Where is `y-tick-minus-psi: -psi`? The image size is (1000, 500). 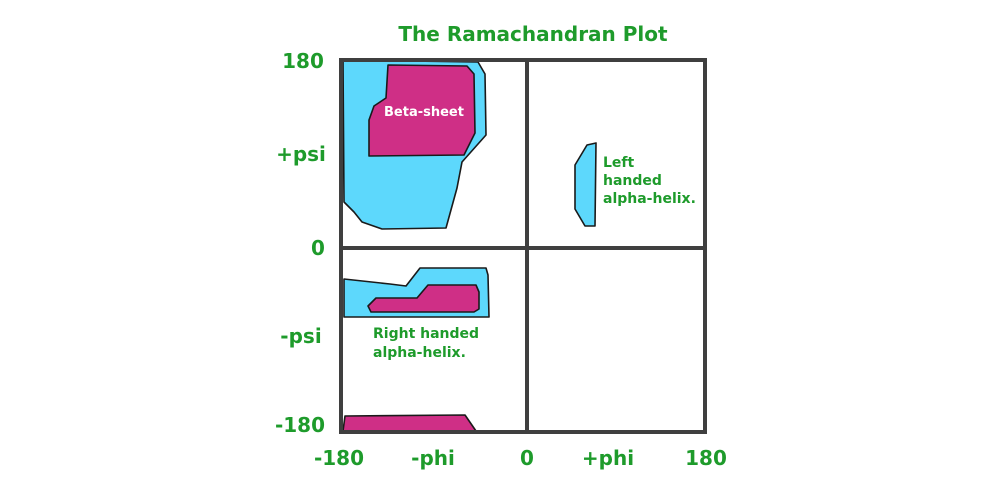
y-tick-minus-psi: -psi is located at coordinates (300, 336).